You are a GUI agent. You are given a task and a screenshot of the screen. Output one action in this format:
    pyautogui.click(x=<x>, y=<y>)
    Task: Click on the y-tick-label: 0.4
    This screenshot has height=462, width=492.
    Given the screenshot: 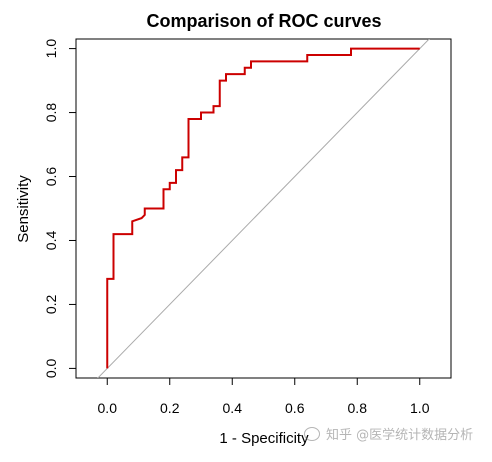 What is the action you would take?
    pyautogui.click(x=51, y=241)
    